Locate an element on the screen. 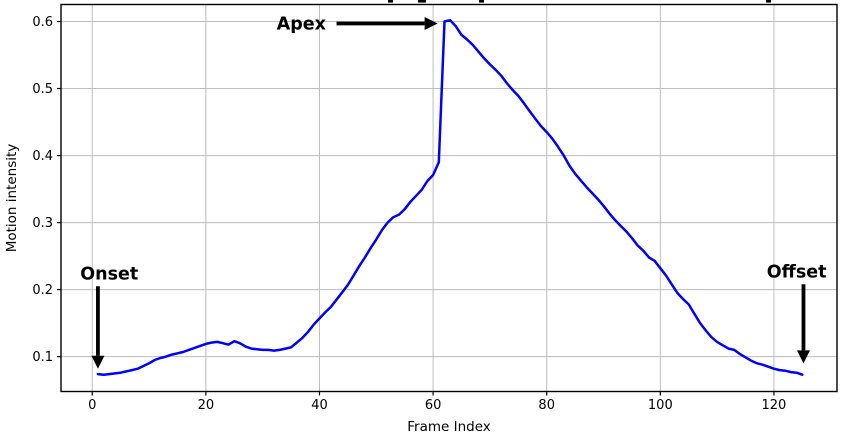  x-ticks: 0 20 40 60 80 100 120 is located at coordinates (437, 402).